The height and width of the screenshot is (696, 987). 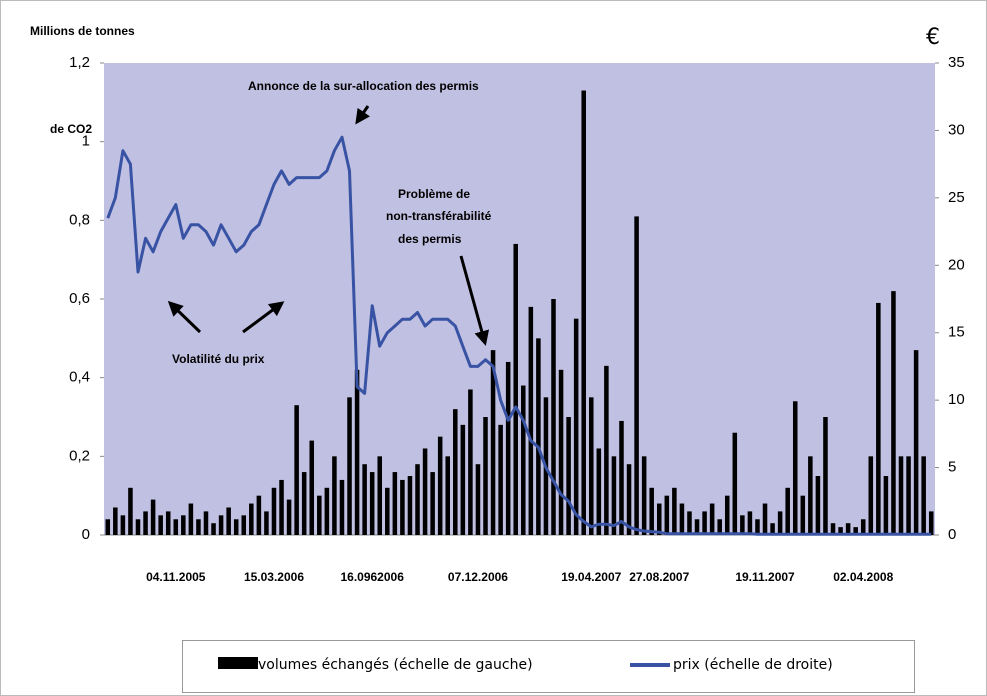 I want to click on x-tick-label: 04.11.2005, so click(x=176, y=577).